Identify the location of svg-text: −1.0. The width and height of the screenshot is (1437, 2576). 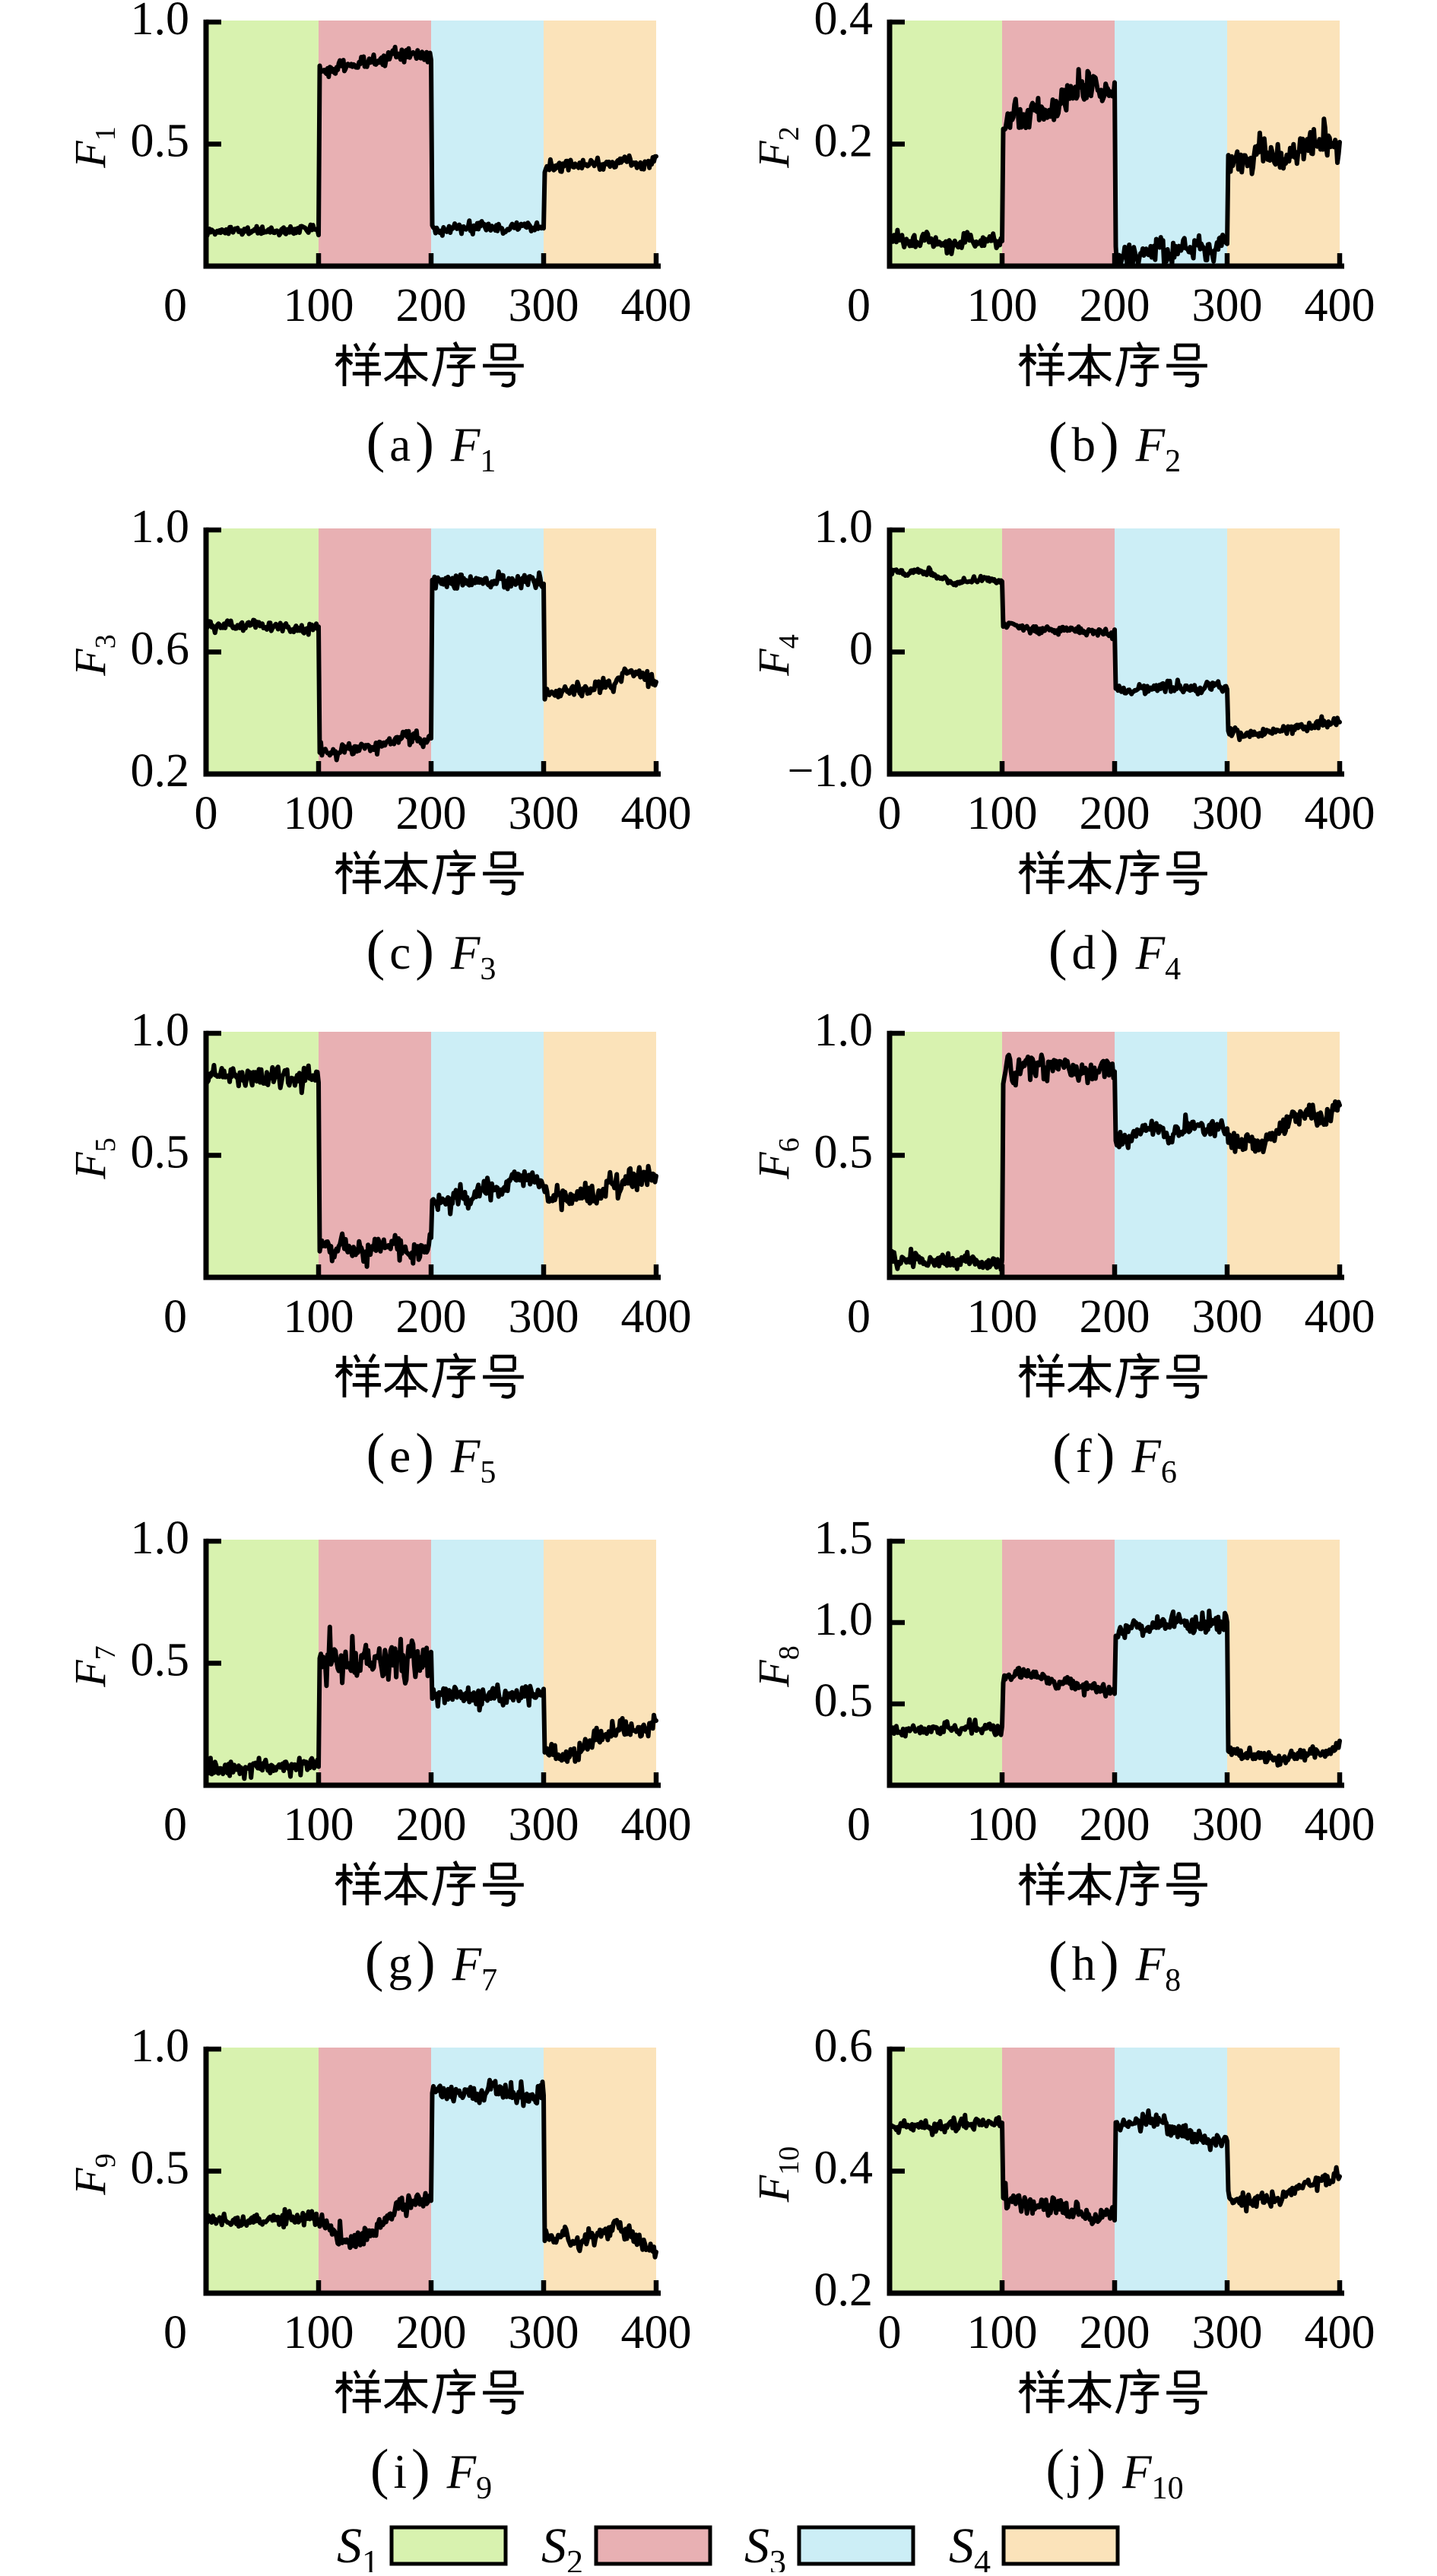
(830, 771).